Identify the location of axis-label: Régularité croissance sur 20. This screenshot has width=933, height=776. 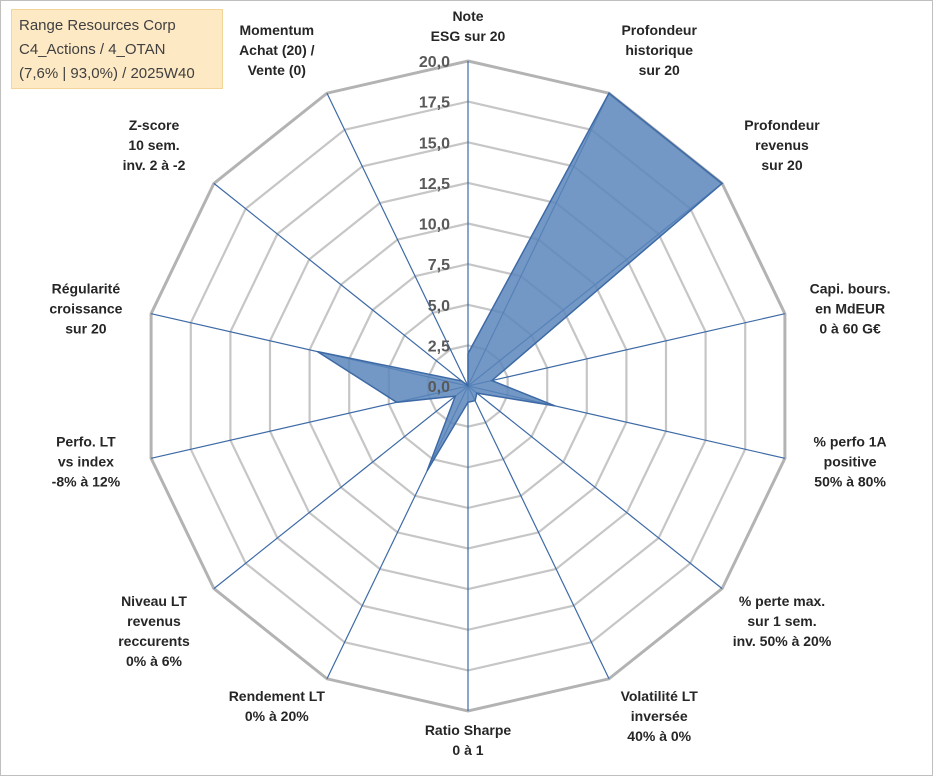
(85, 309).